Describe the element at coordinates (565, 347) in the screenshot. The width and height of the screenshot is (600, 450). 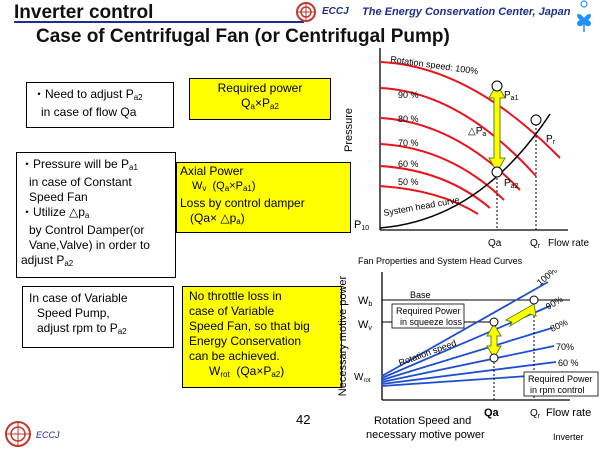
I see `pct-70: 70%` at that location.